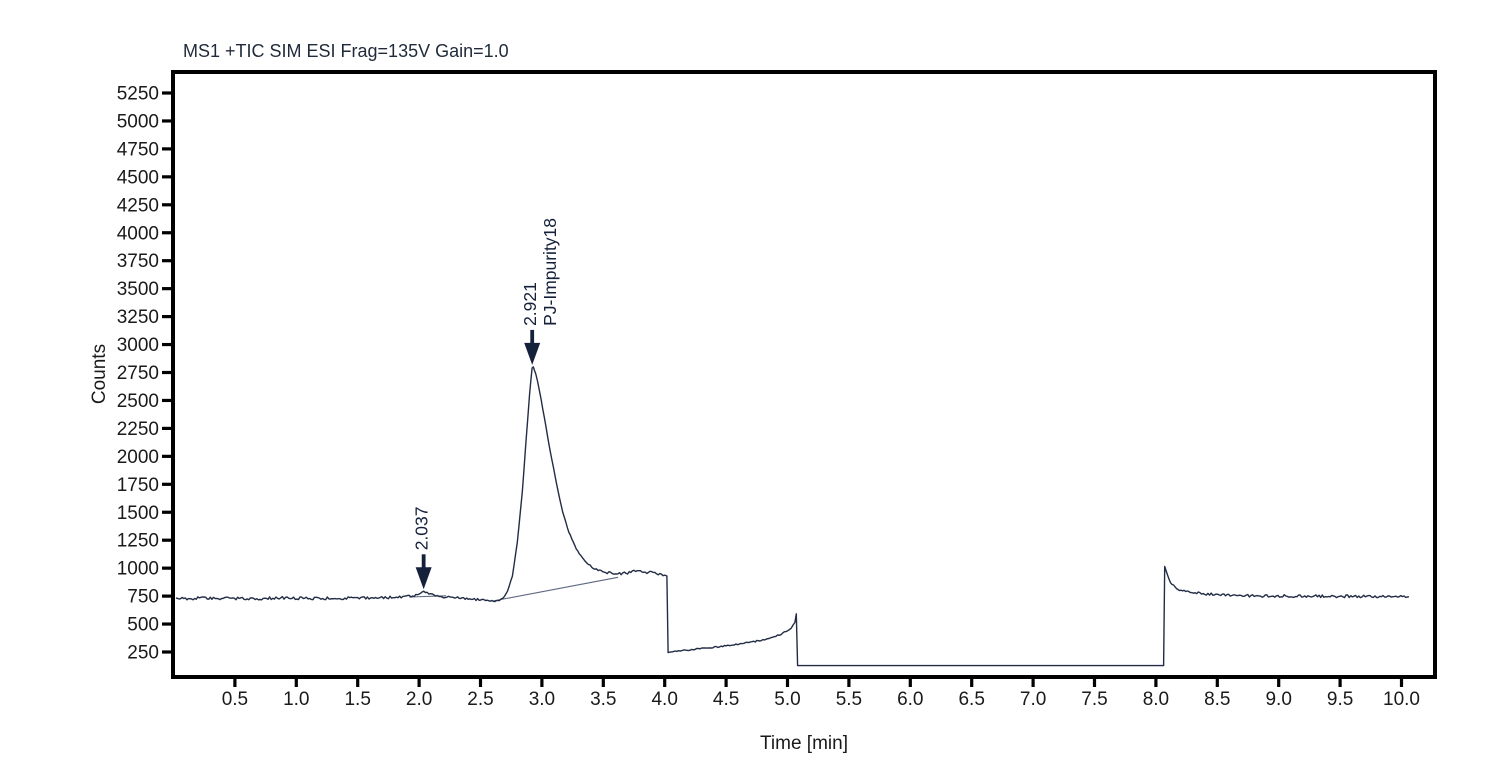  What do you see at coordinates (726, 699) in the screenshot?
I see `x-tick-label: 4.5` at bounding box center [726, 699].